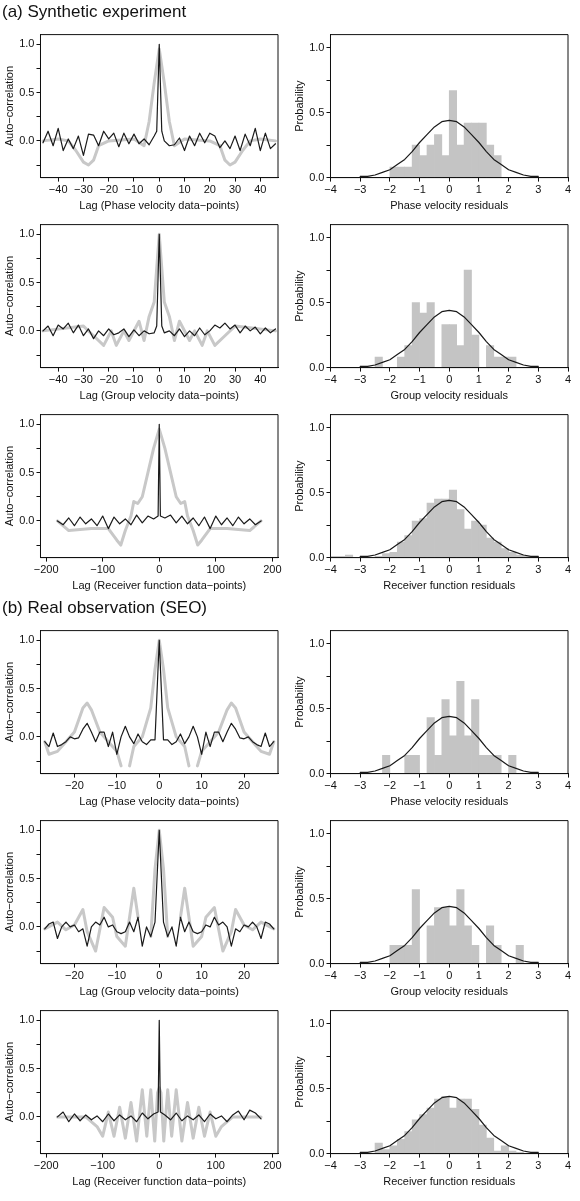 The image size is (580, 1201). Describe the element at coordinates (159, 585) in the screenshot. I see `x-axis-title: Lag (Receiver function data−points)` at that location.